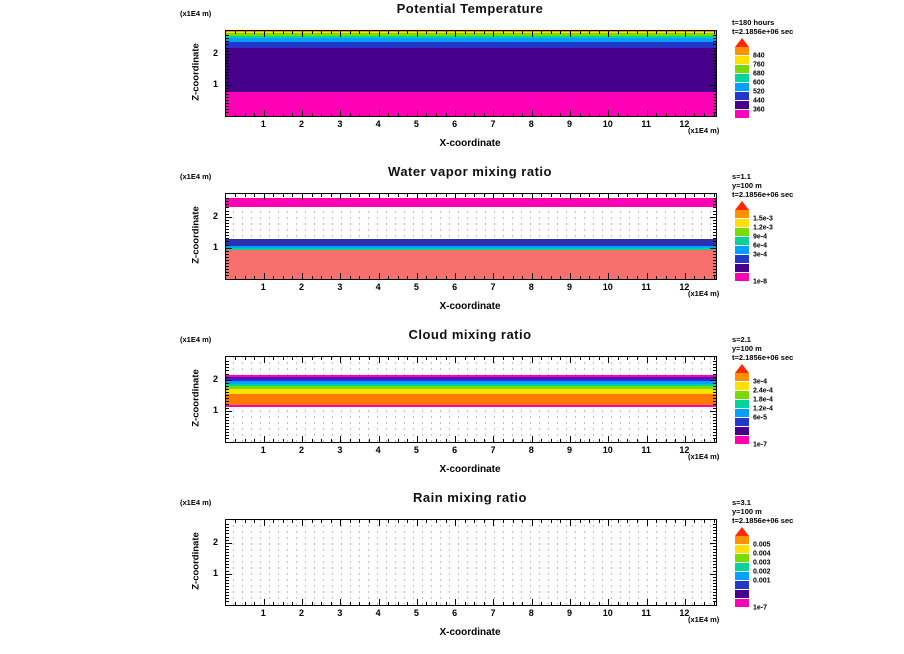  Describe the element at coordinates (493, 124) in the screenshot. I see `x-tick-label: 7` at that location.